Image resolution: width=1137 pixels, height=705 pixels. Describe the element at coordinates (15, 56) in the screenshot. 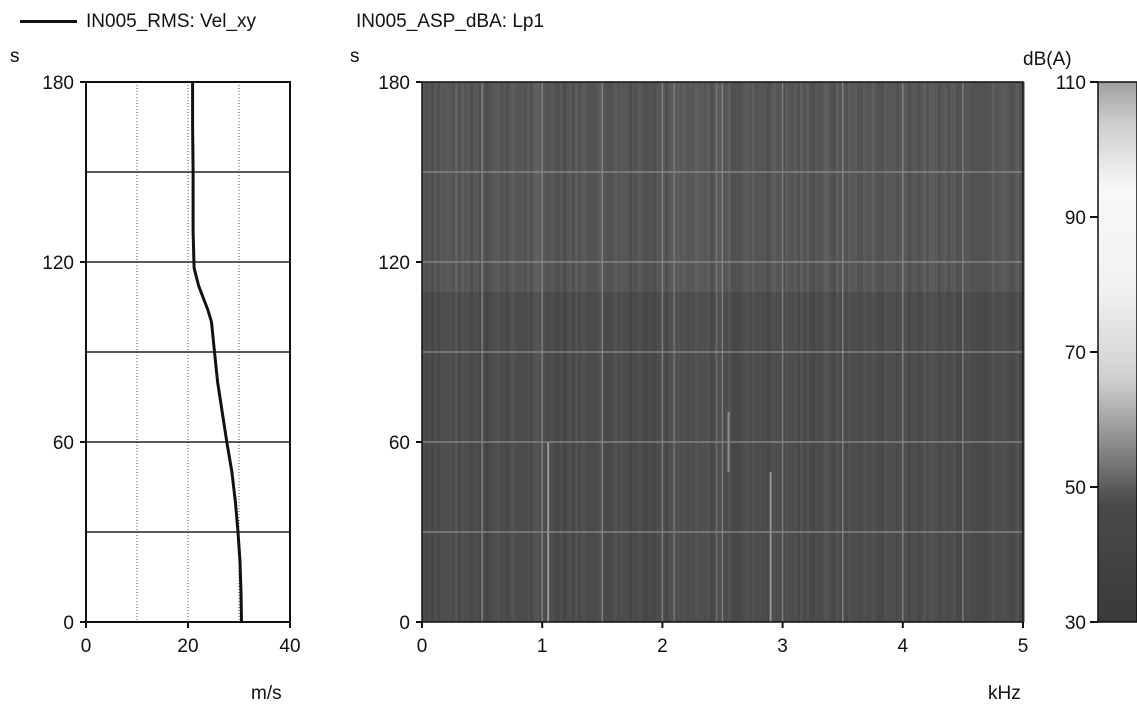

I see `left-y-axis-label: s` at that location.